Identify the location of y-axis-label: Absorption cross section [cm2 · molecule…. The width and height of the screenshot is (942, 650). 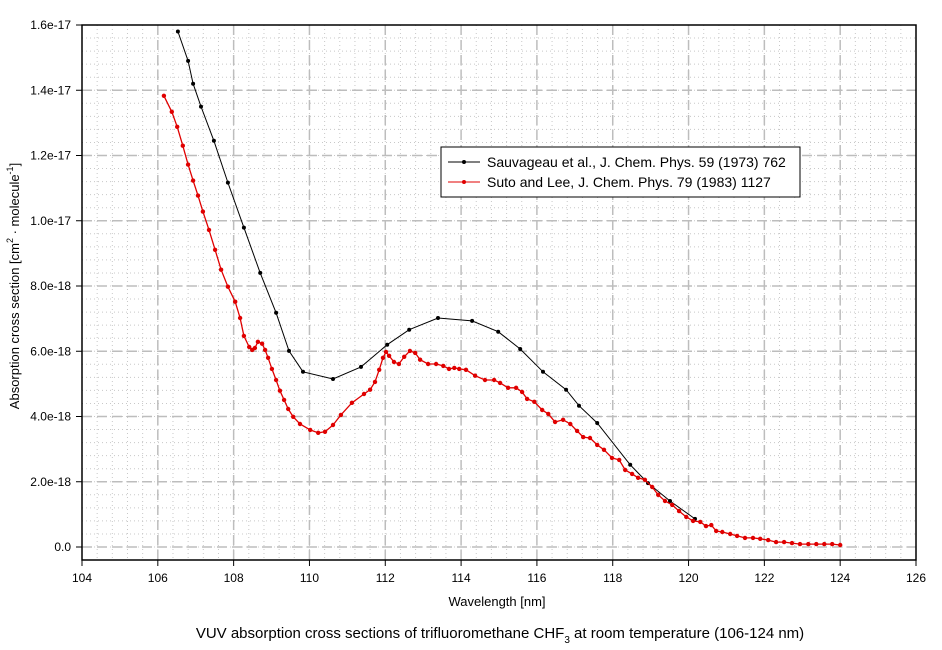
(13, 286).